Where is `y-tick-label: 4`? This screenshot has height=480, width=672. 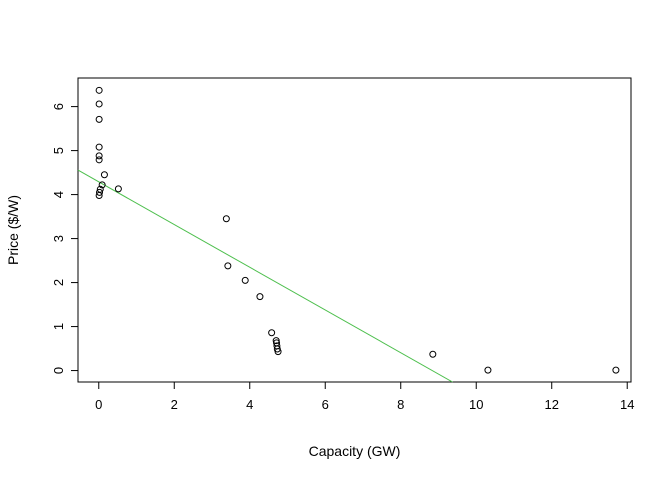
y-tick-label: 4 is located at coordinates (58, 194).